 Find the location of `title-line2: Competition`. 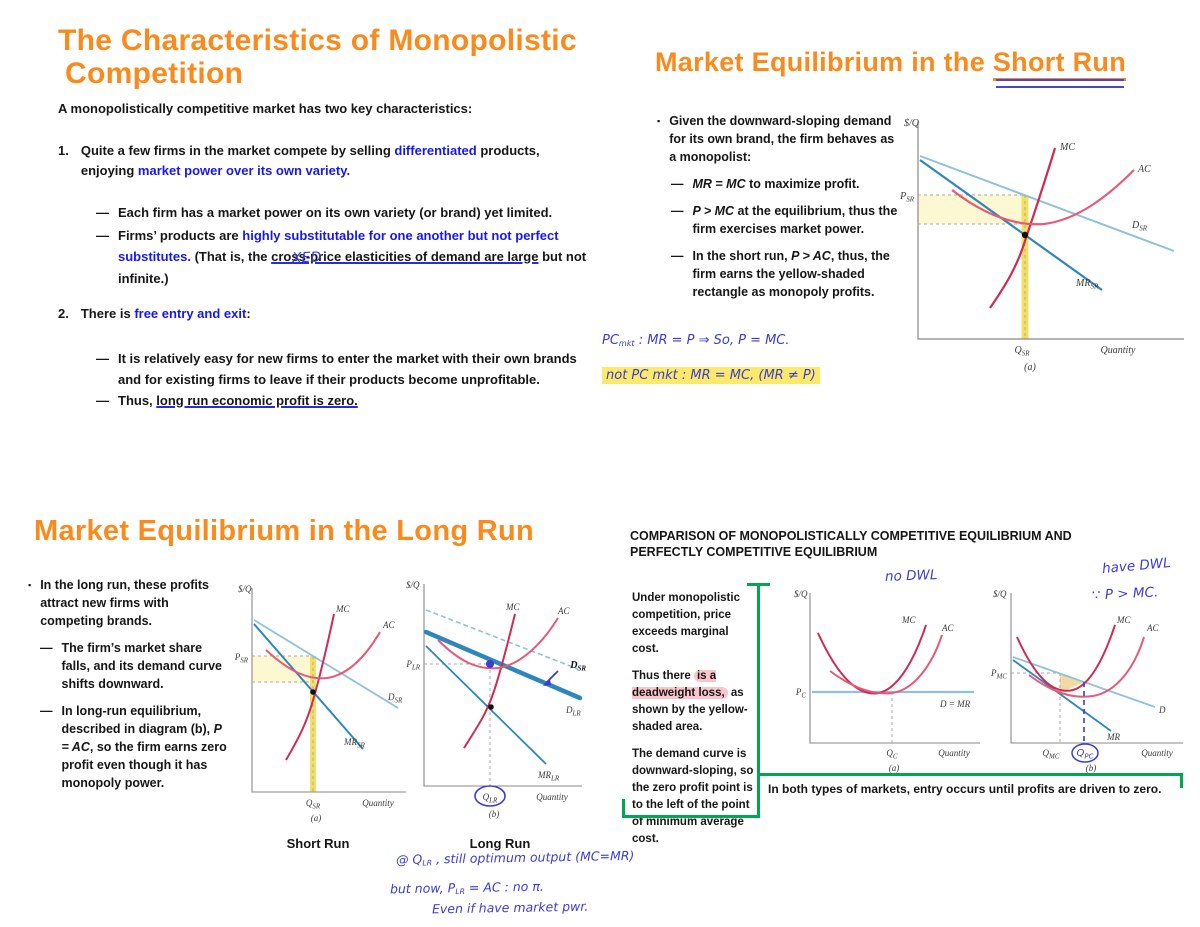

title-line2: Competition is located at coordinates (154, 73).